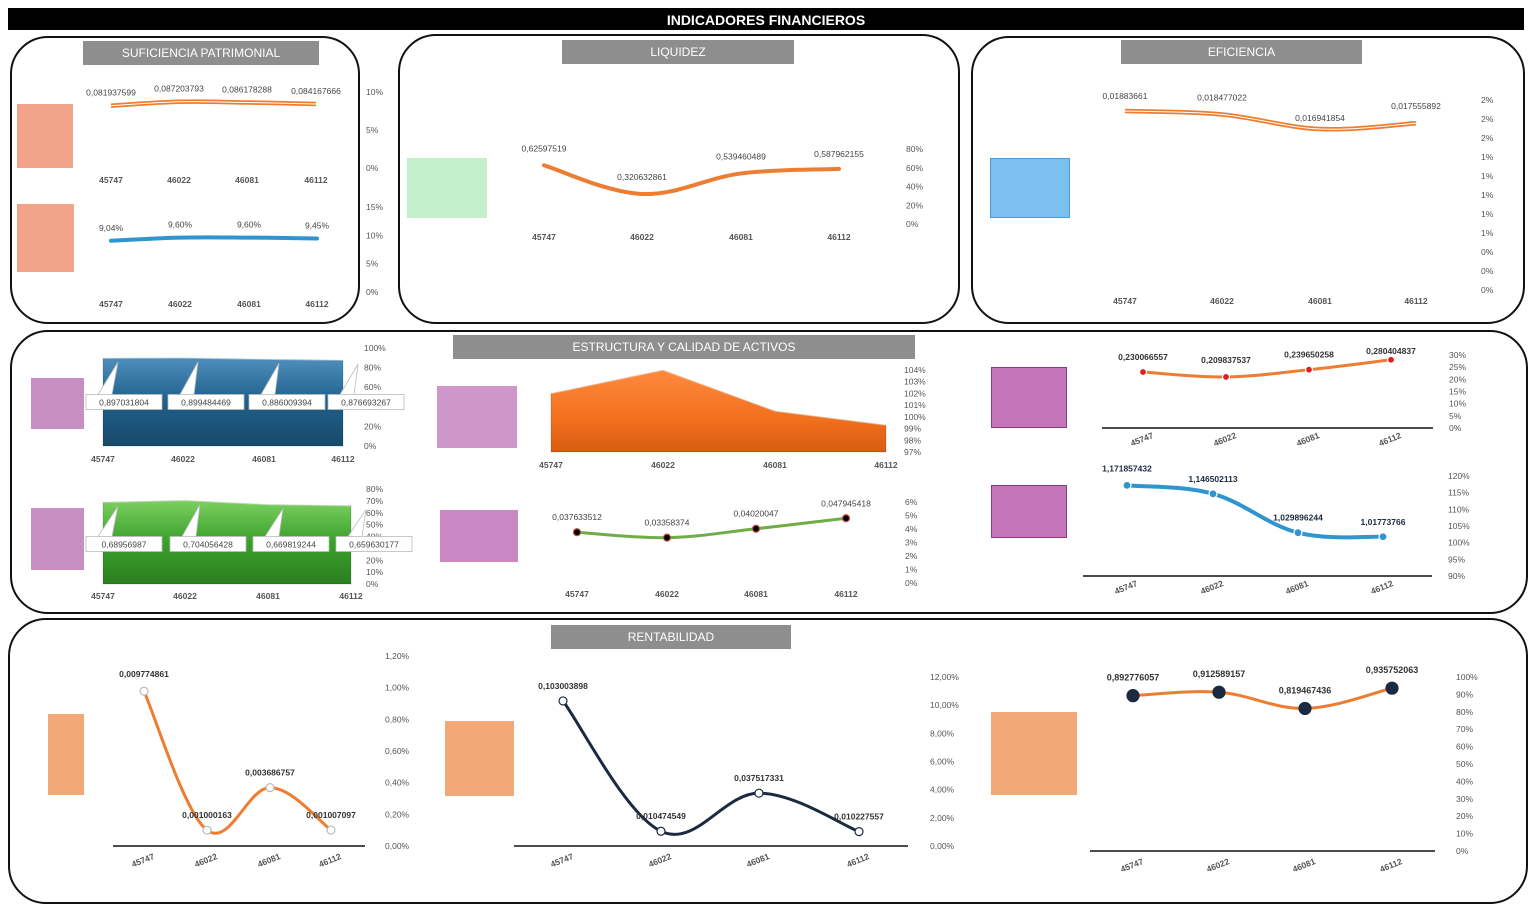 This screenshot has height=922, width=1536. Describe the element at coordinates (915, 405) in the screenshot. I see `est3-ytick: 101%` at that location.